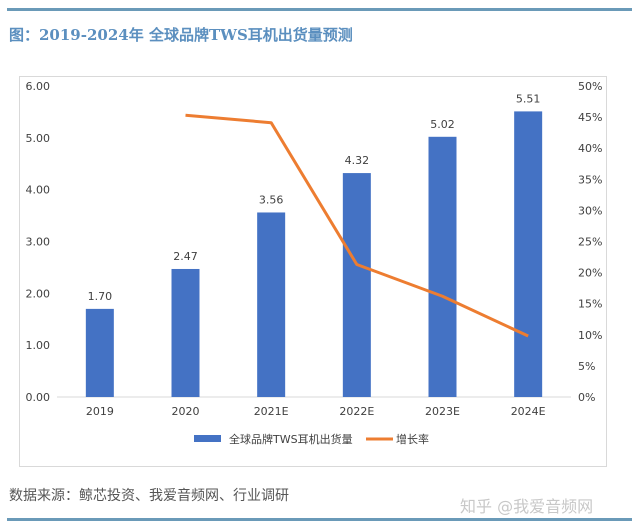 This screenshot has height=530, width=632. Describe the element at coordinates (319, 9) in the screenshot. I see `top-rule` at that location.